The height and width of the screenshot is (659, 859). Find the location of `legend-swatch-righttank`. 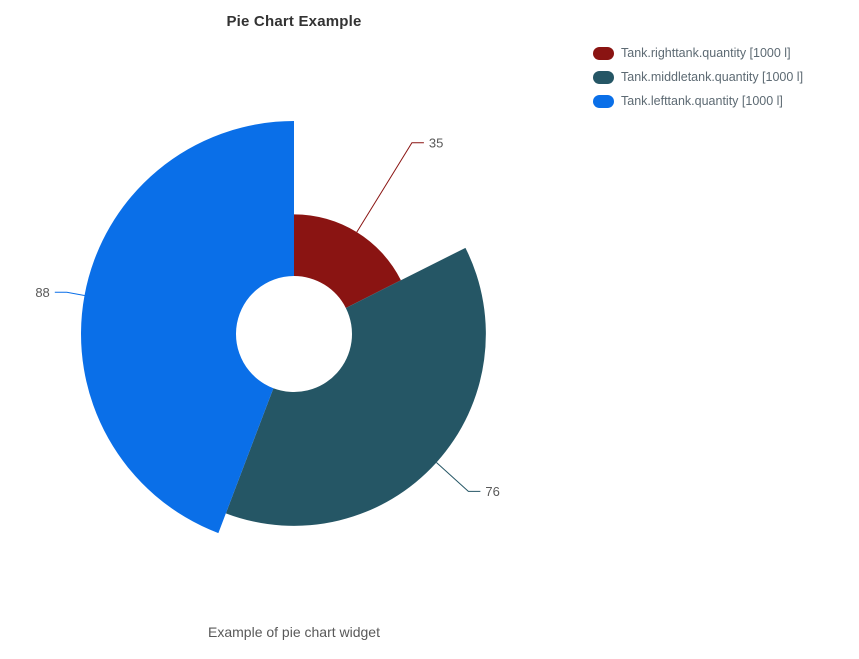

legend-swatch-righttank is located at coordinates (603, 53).